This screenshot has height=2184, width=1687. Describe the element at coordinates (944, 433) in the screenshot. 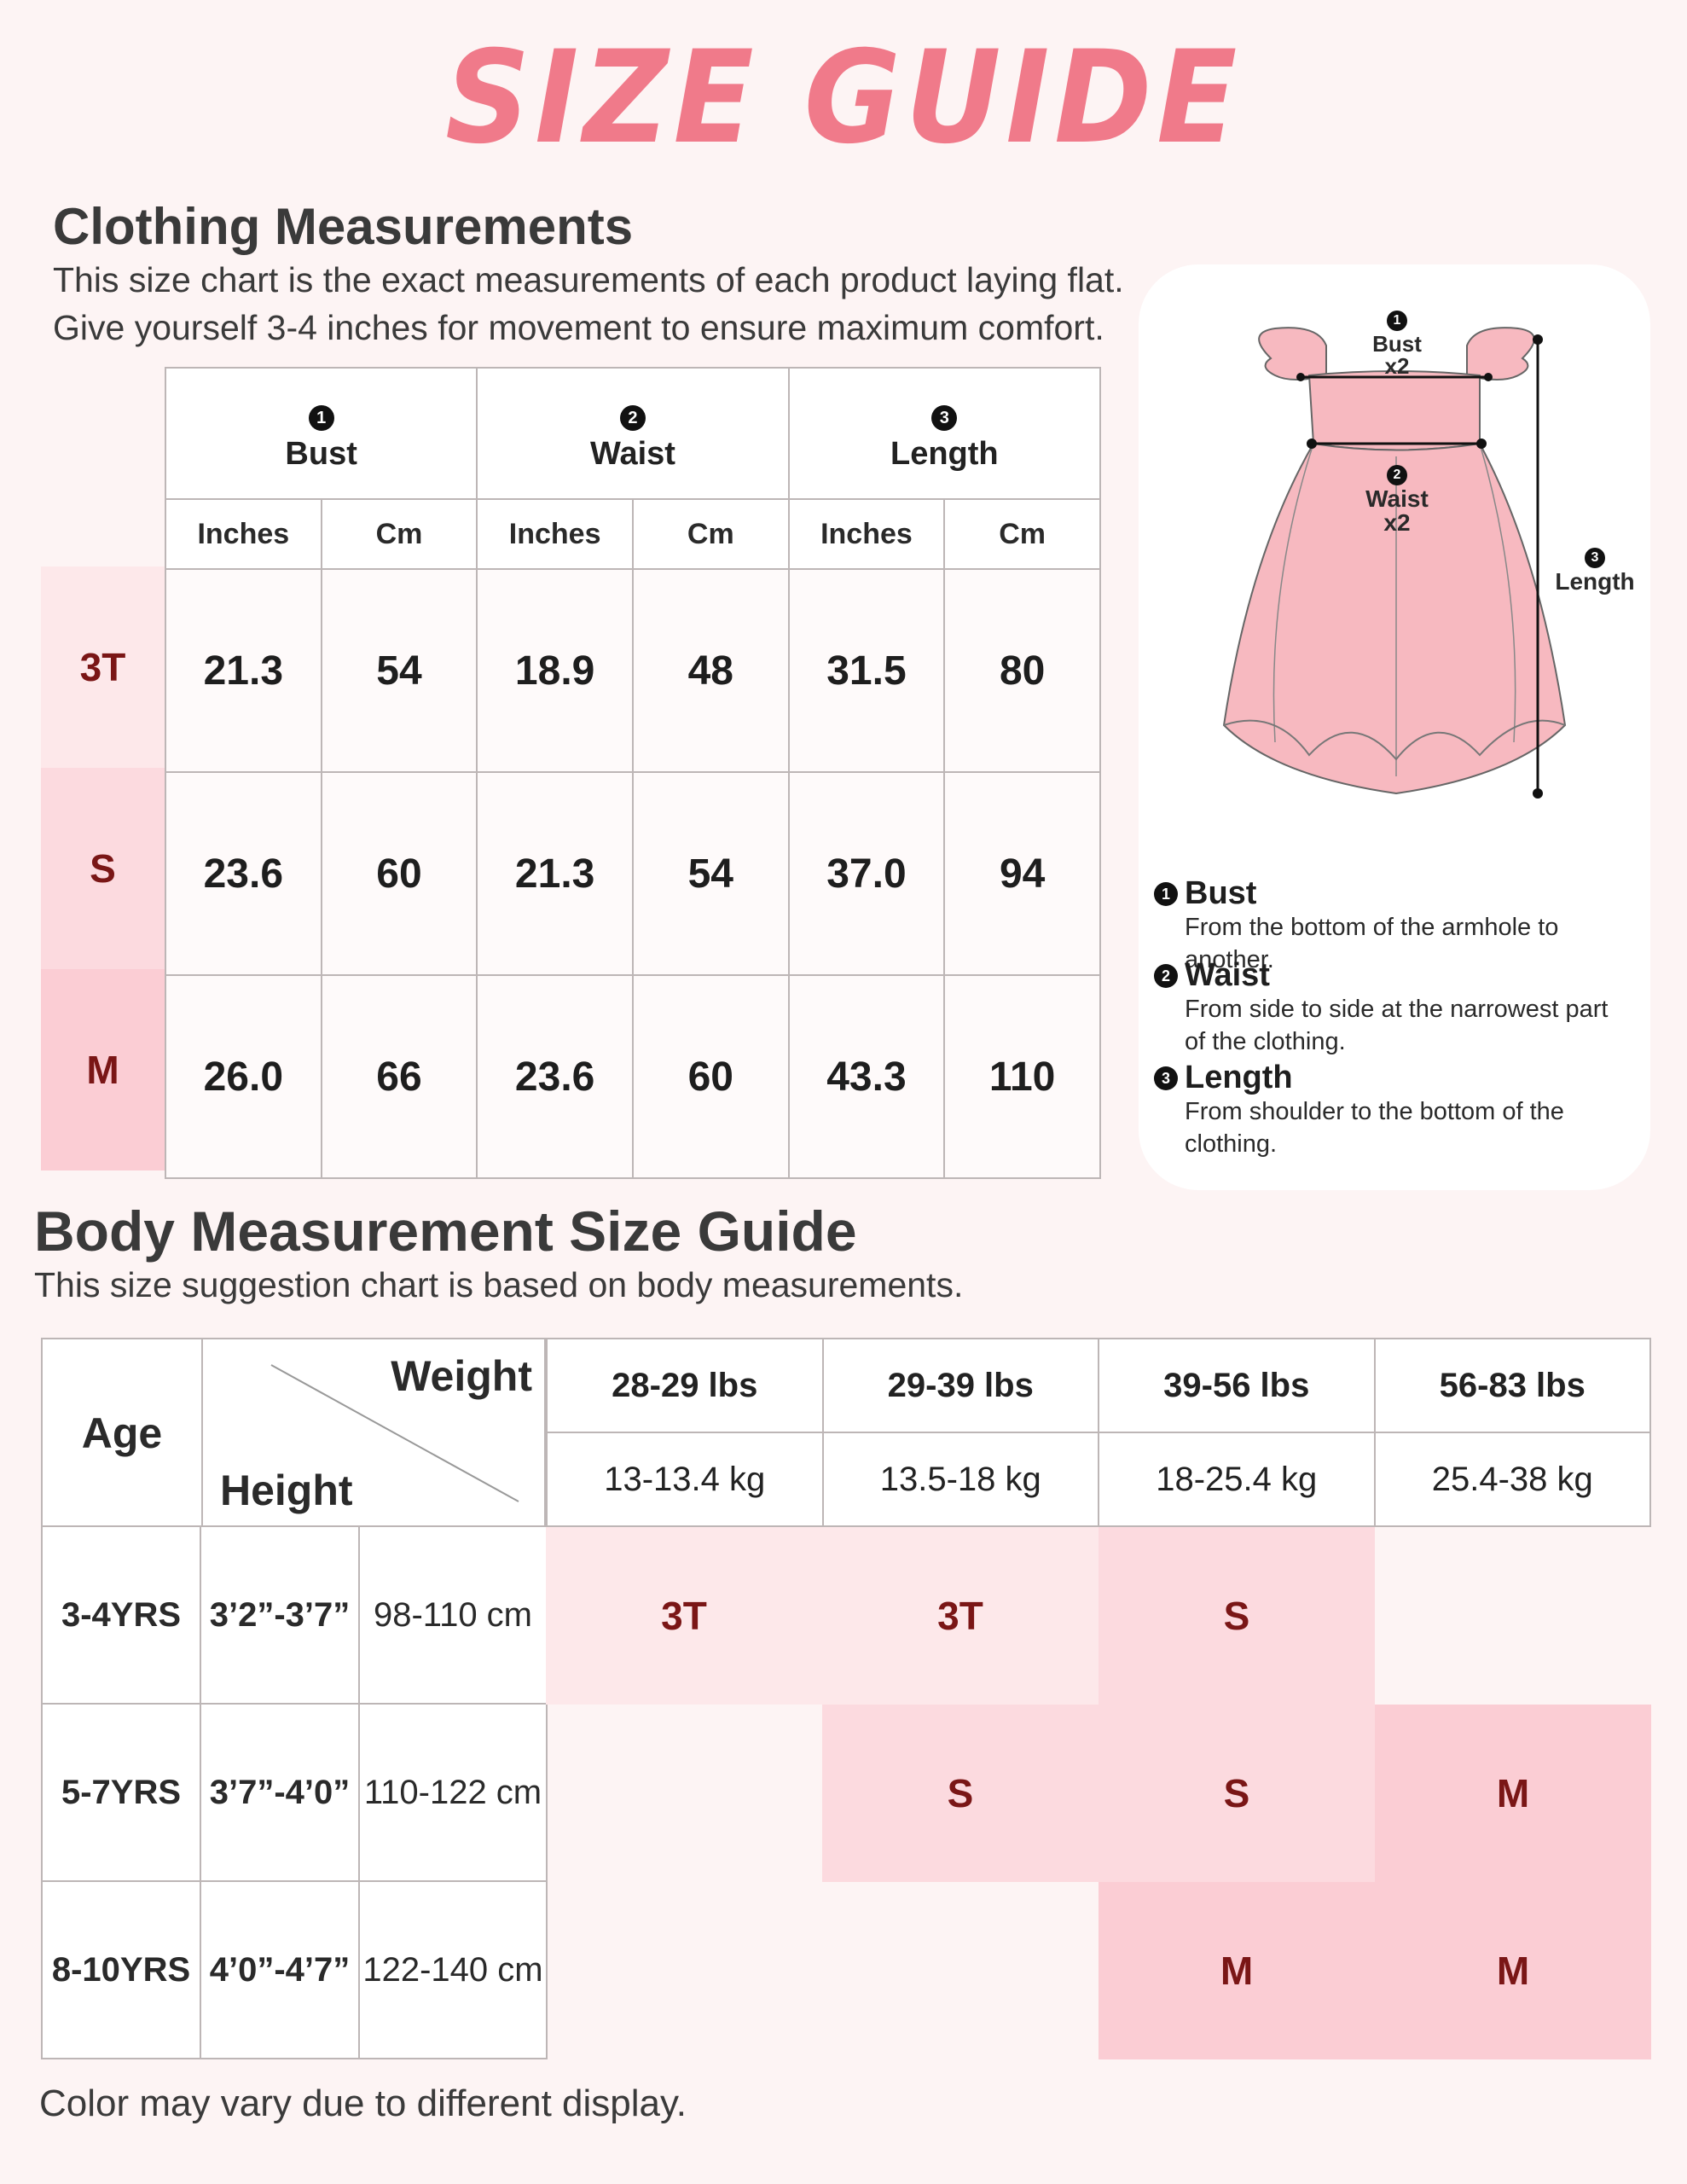

I see `length-header: 3 Length` at that location.